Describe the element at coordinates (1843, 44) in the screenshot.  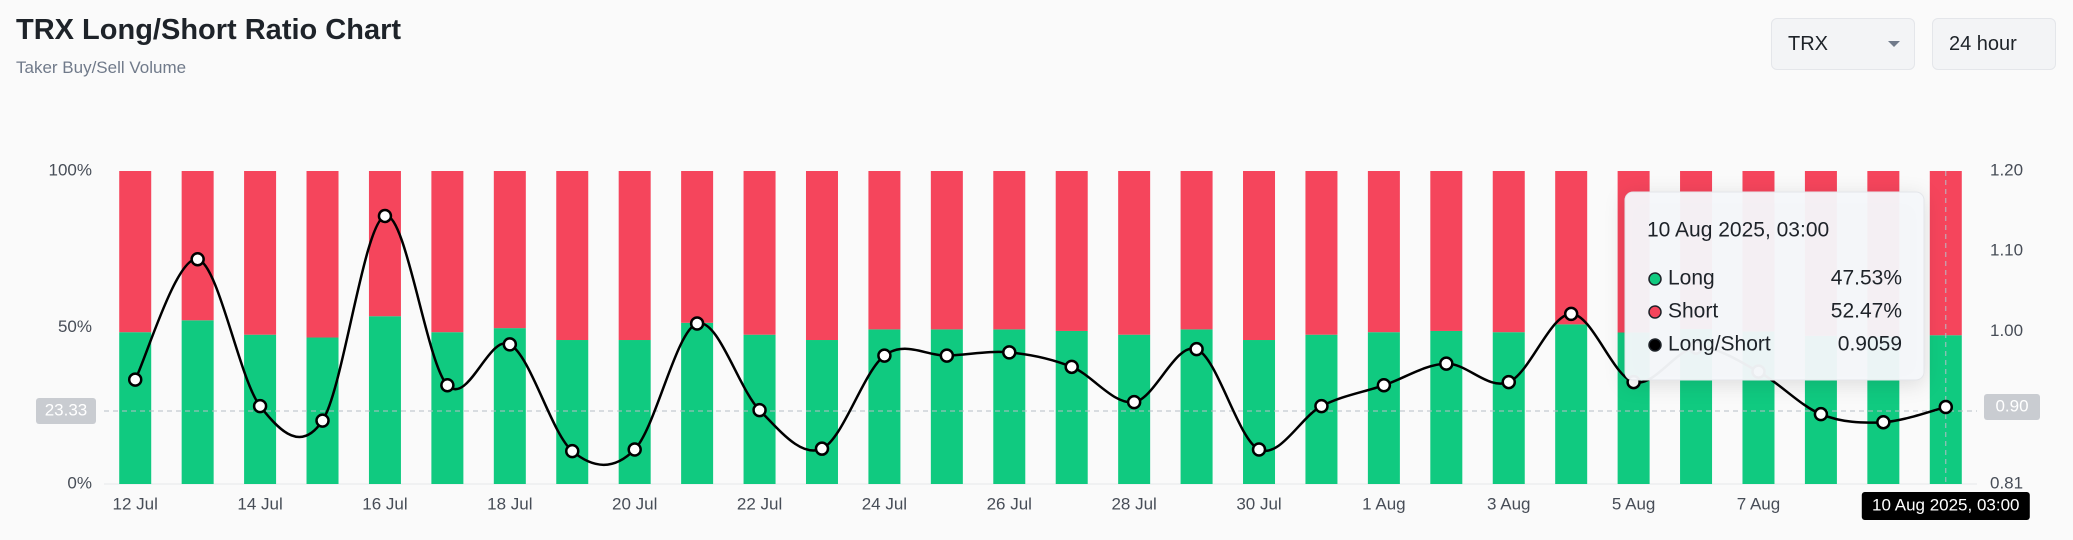
I see `symbol-select: TRX` at that location.